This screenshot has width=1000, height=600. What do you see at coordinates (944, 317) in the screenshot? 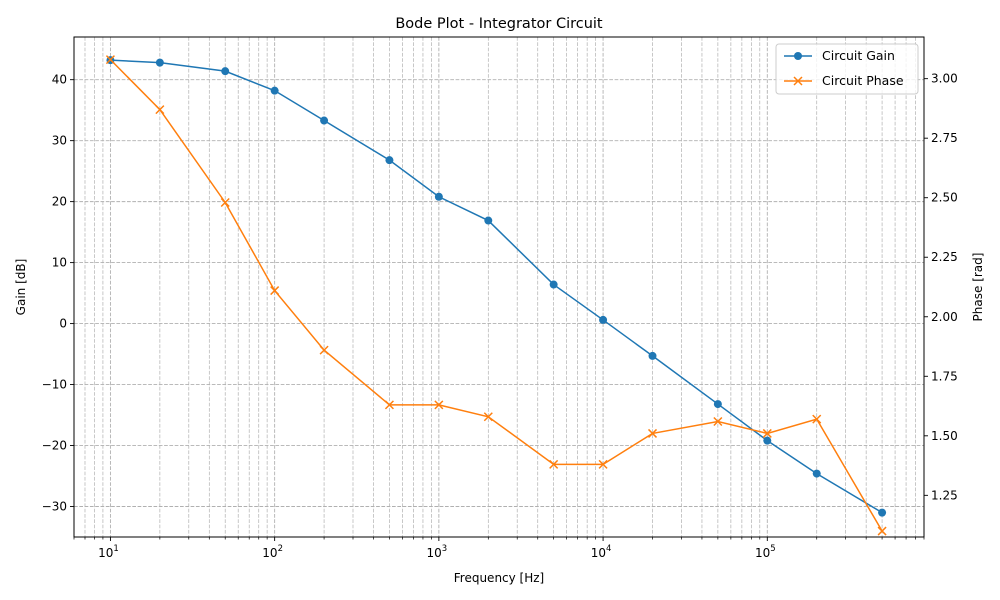
I see `y-right-tick-label: 2.00` at bounding box center [944, 317].